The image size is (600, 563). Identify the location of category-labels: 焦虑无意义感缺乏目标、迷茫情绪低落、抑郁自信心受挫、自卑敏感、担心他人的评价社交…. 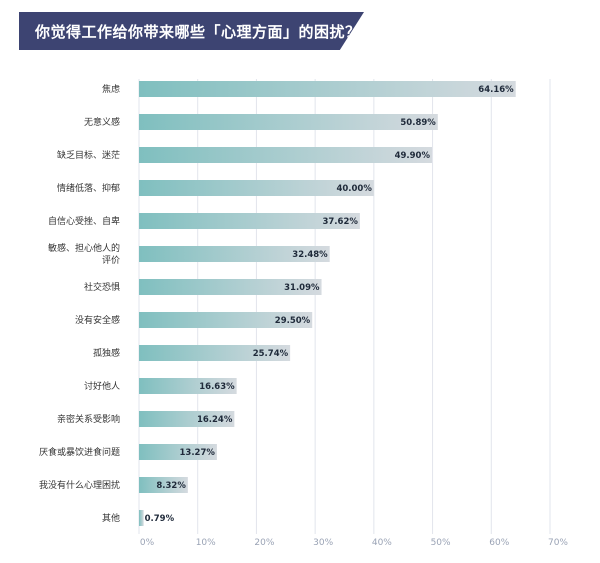
(79, 303).